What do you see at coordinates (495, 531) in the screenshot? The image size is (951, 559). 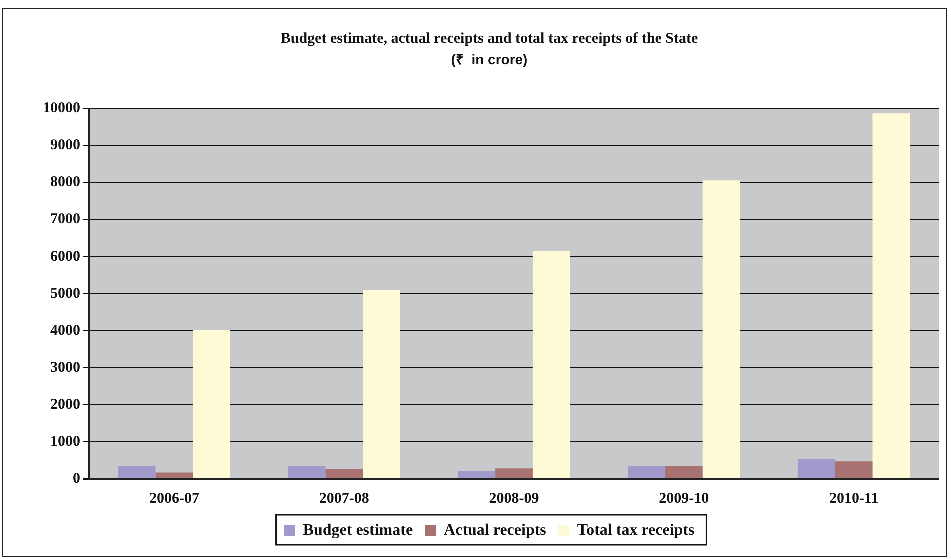 I see `legend-label: Actual receipts` at bounding box center [495, 531].